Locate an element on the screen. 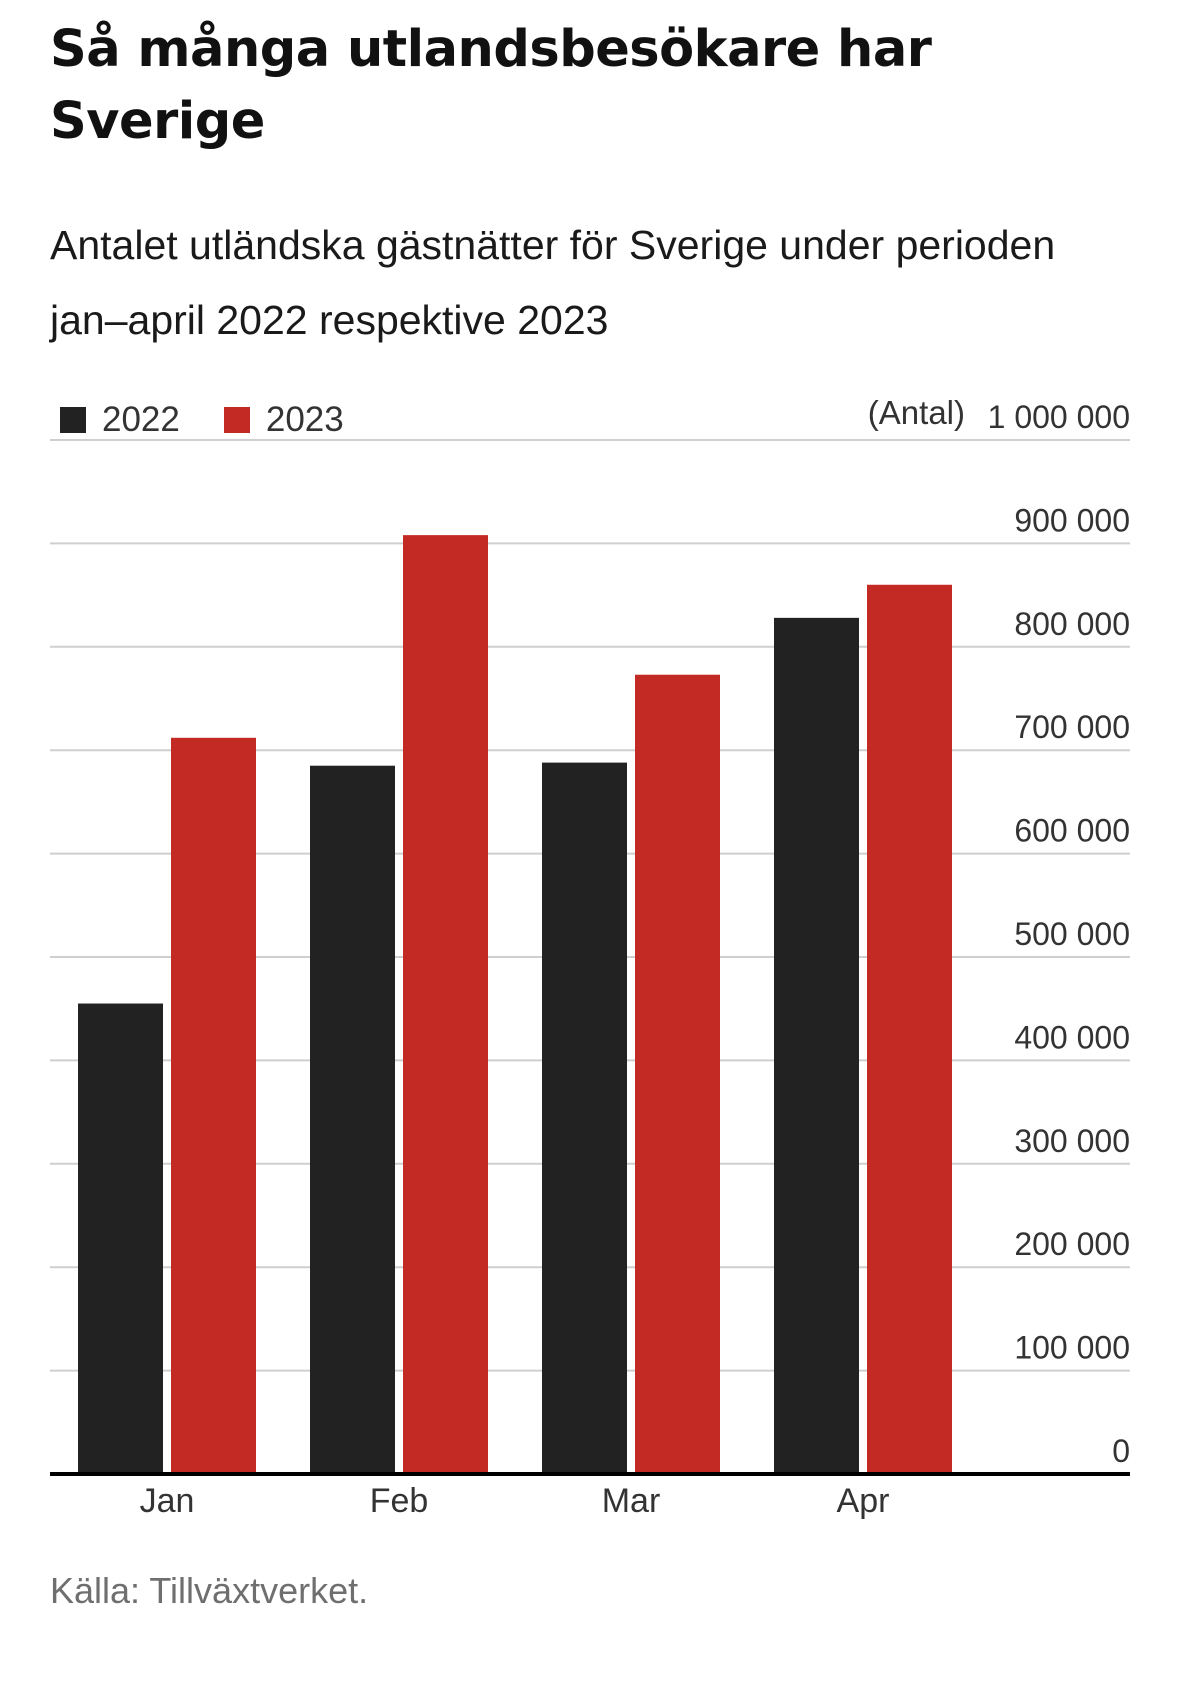 The height and width of the screenshot is (1694, 1179). legend: 2022 2023 is located at coordinates (224, 420).